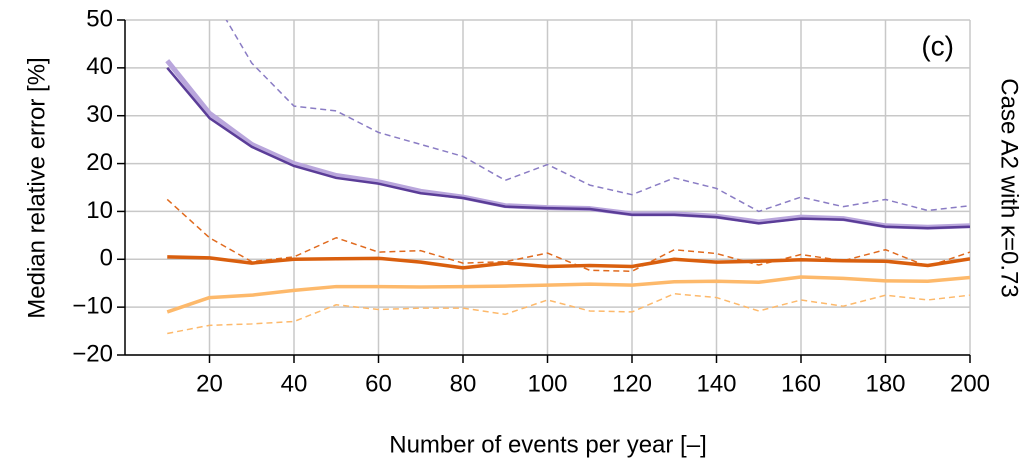 This screenshot has width=1026, height=473. I want to click on x-tick-label: 200, so click(970, 383).